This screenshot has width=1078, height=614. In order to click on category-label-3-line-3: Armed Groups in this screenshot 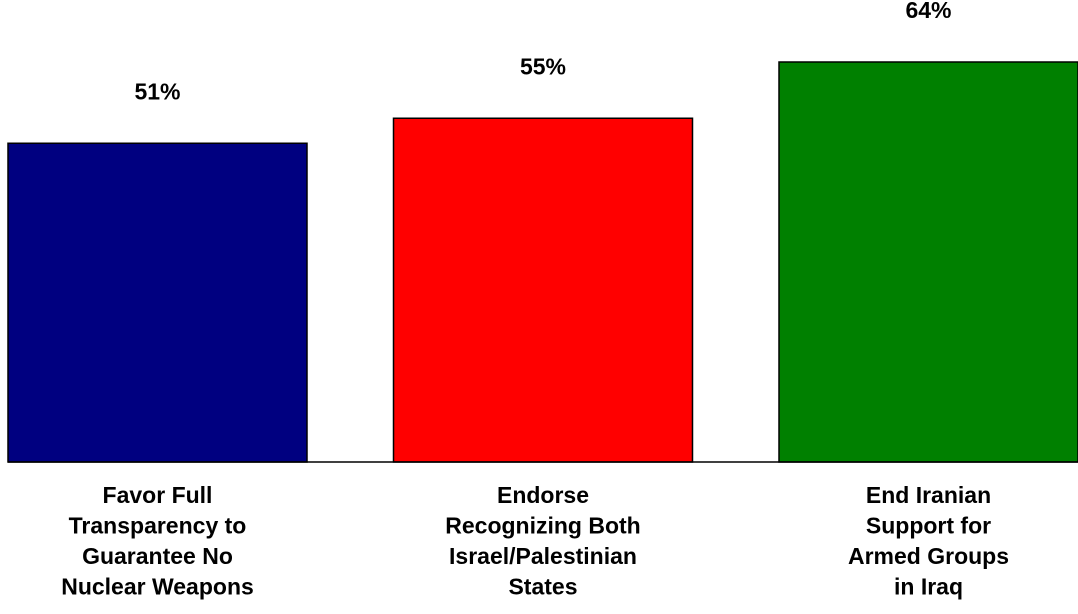, I will do `click(928, 556)`.